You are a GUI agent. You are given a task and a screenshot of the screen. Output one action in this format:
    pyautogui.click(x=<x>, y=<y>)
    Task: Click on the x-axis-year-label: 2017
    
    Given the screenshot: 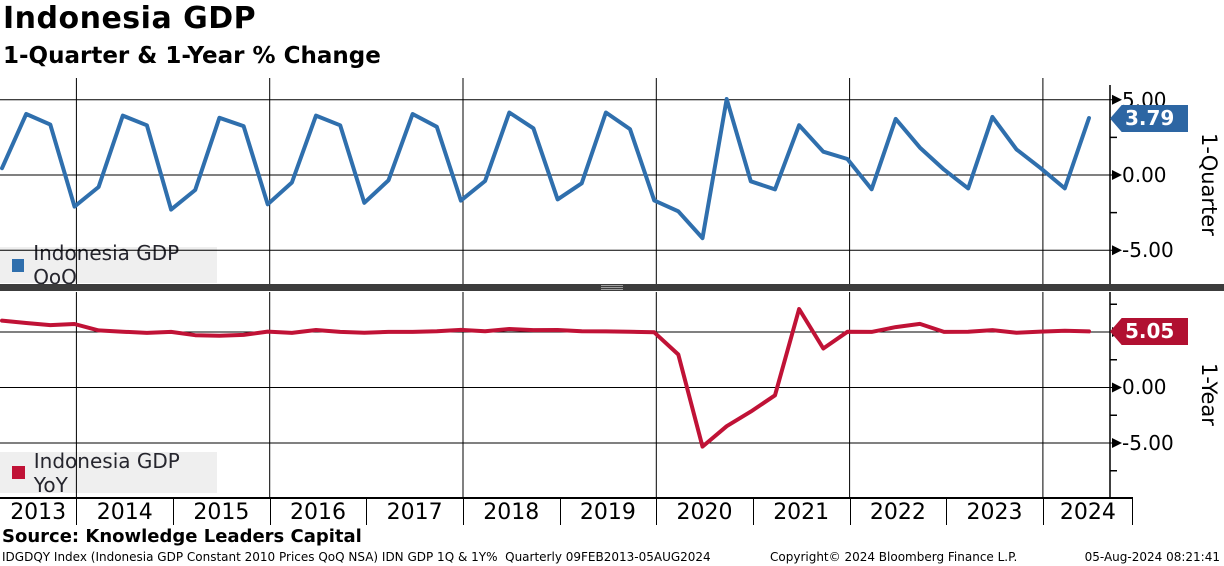 What is the action you would take?
    pyautogui.click(x=414, y=512)
    